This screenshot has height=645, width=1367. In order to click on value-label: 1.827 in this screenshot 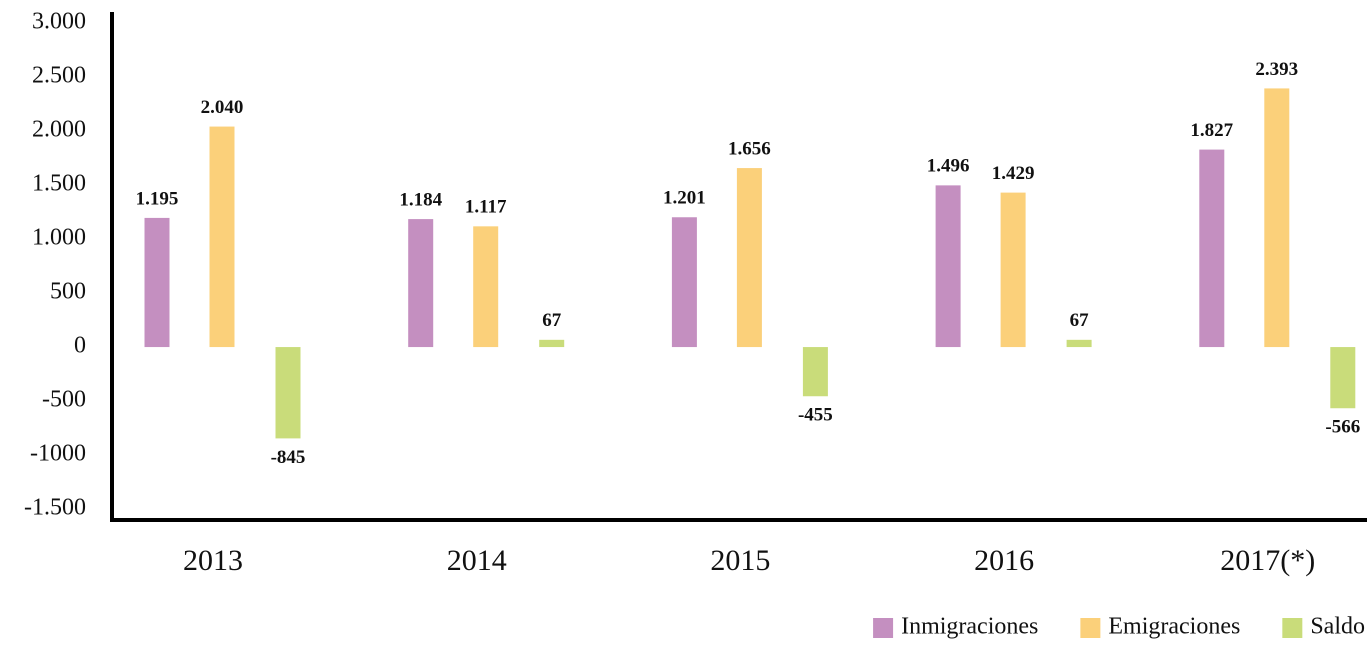, I will do `click(1211, 130)`.